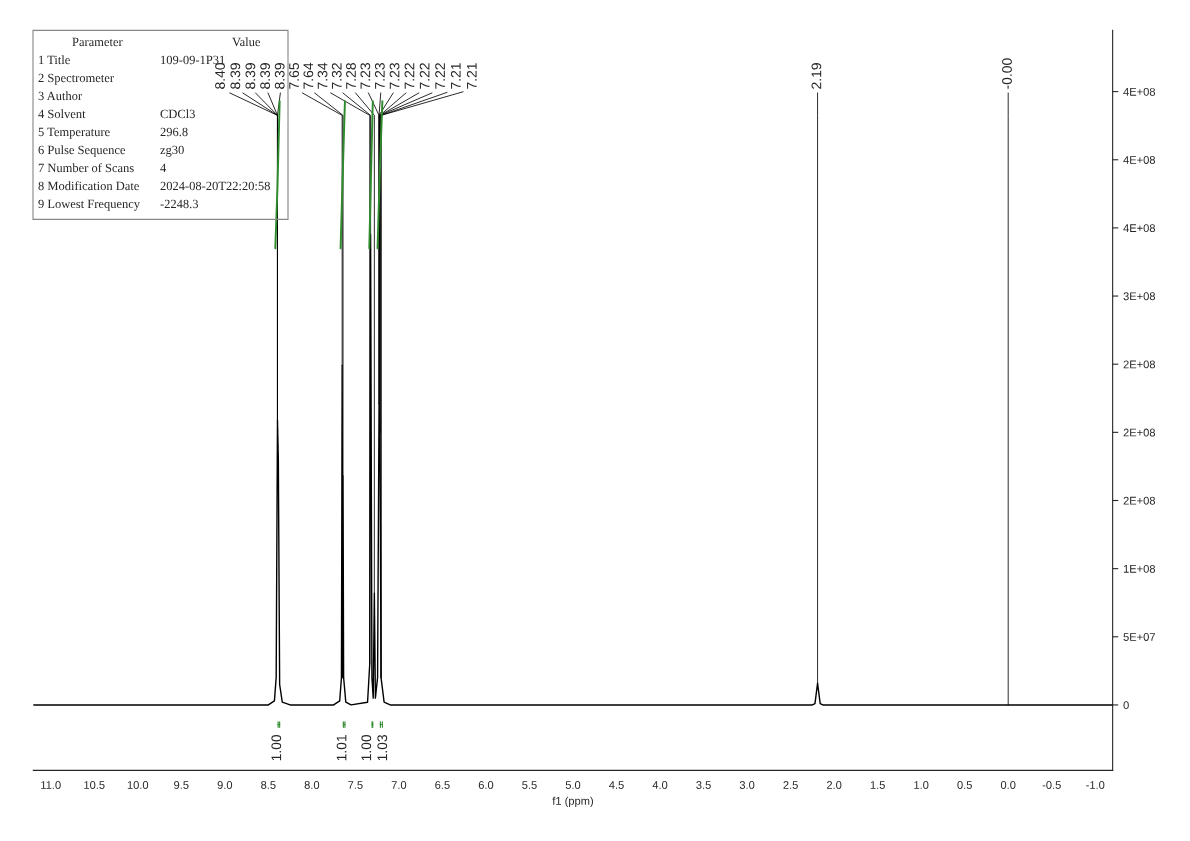 This screenshot has height=841, width=1190. I want to click on x-tick-label: 9.5, so click(181, 785).